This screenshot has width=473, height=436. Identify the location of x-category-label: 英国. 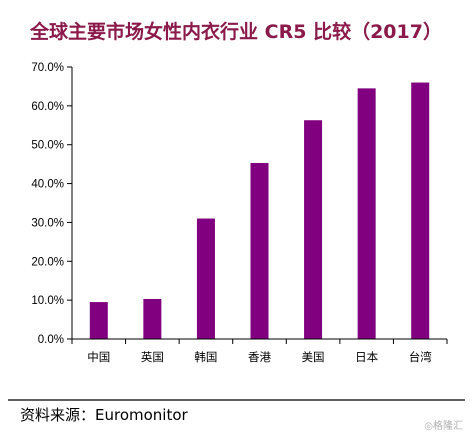
(152, 357).